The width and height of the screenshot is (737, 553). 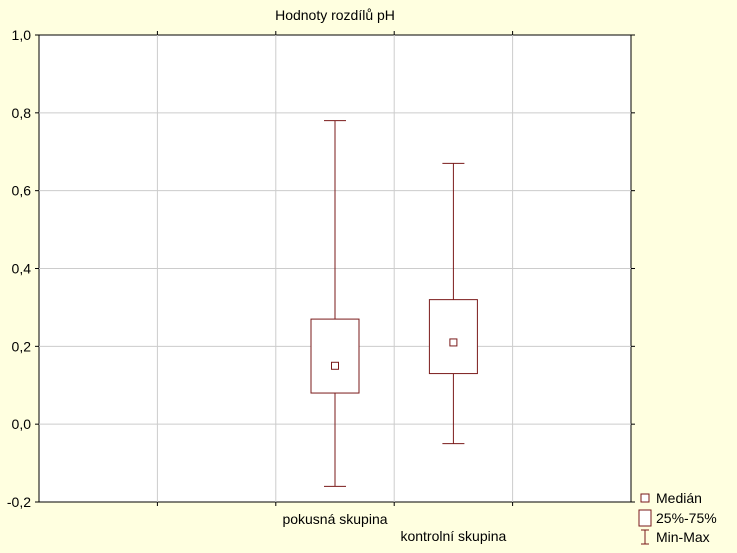 I want to click on legend: Medián 25%-75% Min-Max, so click(x=677, y=517).